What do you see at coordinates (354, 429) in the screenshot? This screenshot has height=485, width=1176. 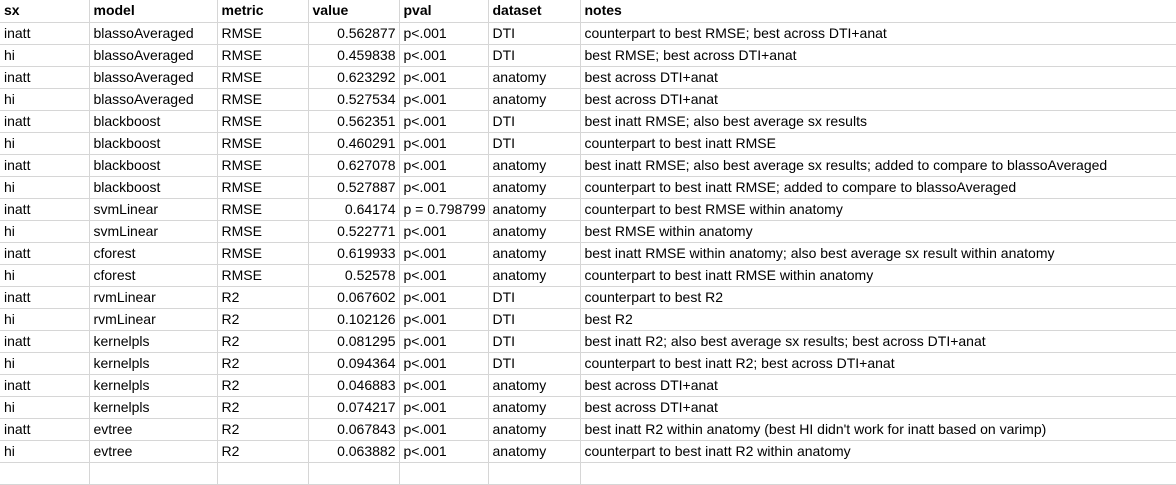 I see `cell-value: 0.067843` at bounding box center [354, 429].